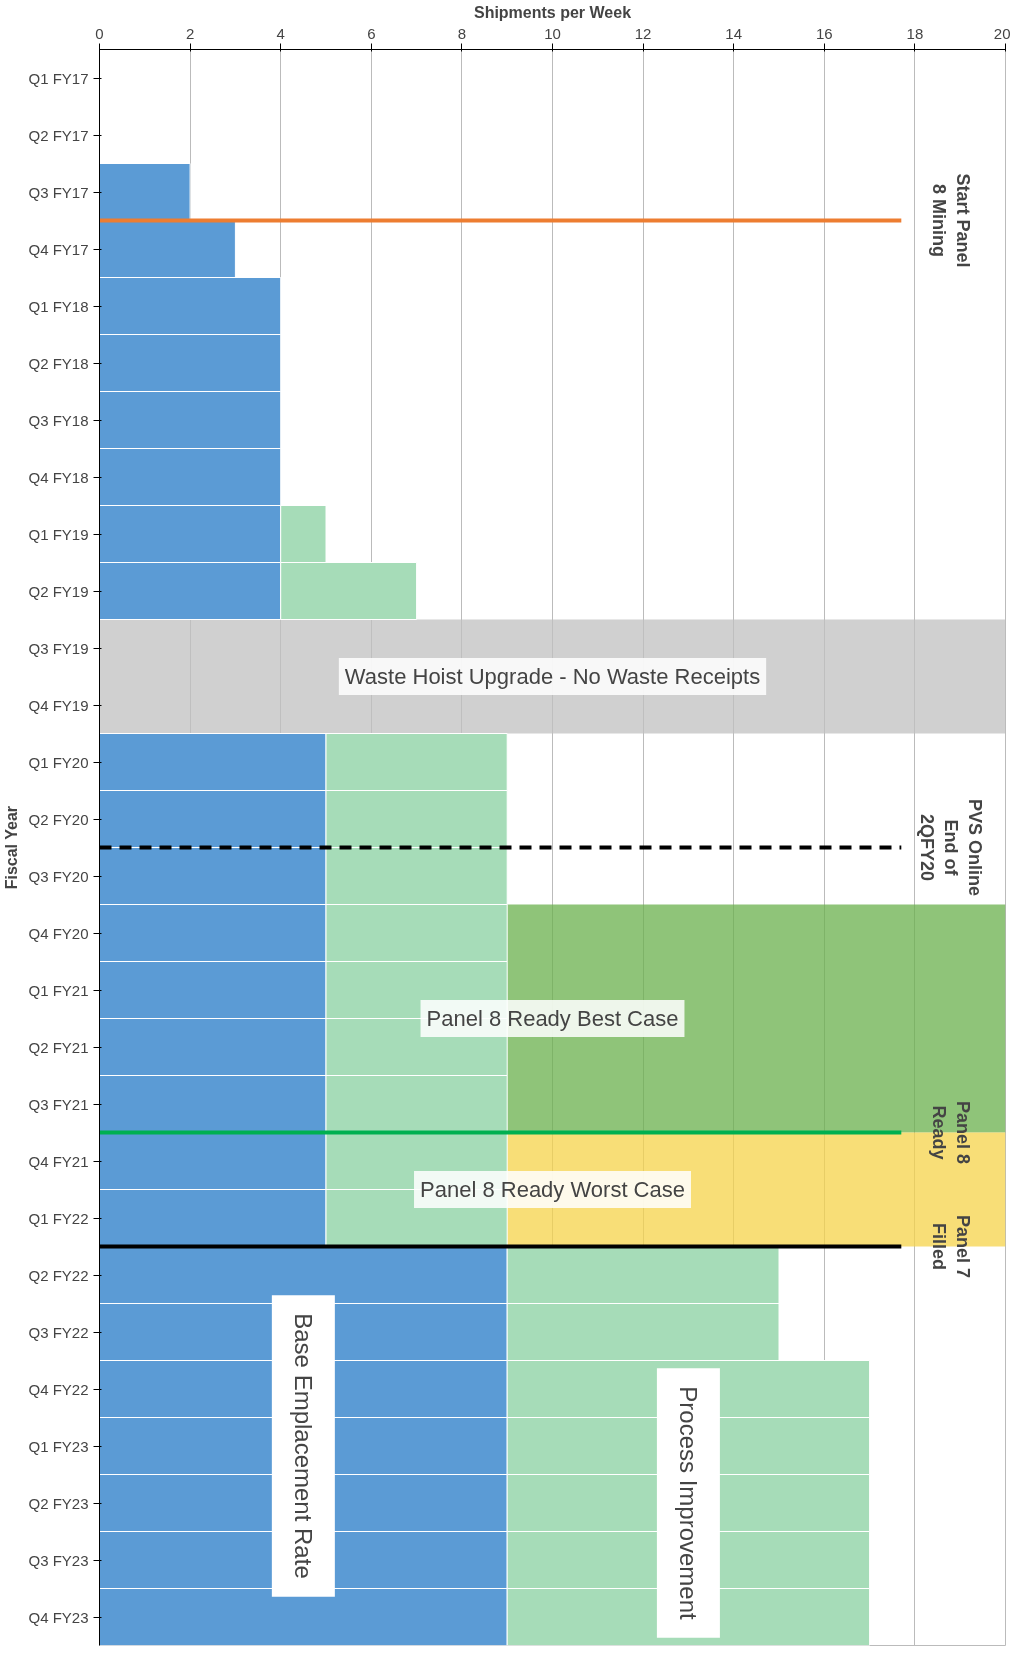  Describe the element at coordinates (58, 648) in the screenshot. I see `y-tick-label: Q3 FY19` at that location.